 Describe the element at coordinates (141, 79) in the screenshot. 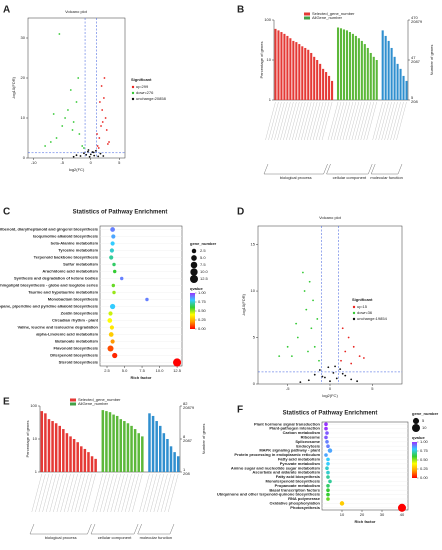

I see `legend-title: Significant` at that location.